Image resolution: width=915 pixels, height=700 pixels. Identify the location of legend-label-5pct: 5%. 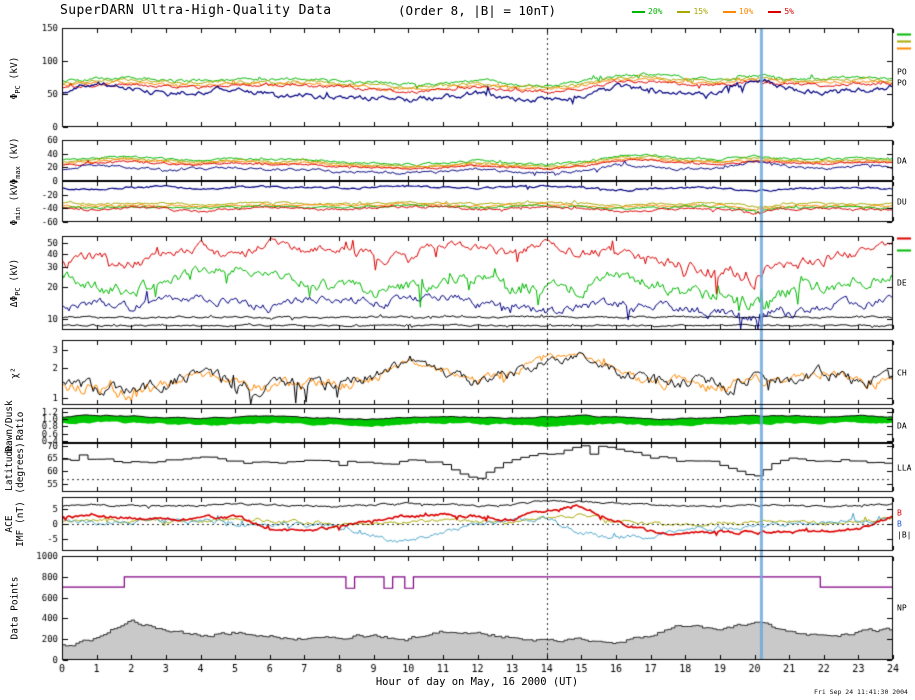
(789, 11).